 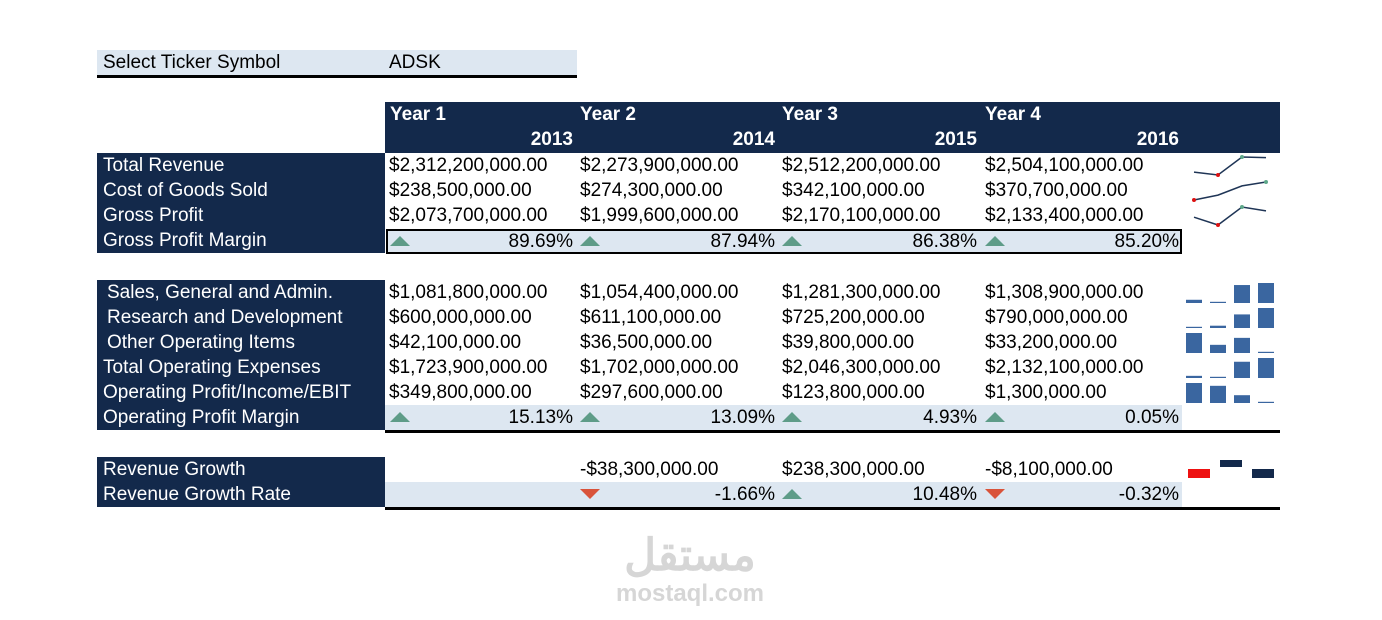 I want to click on year-value-2: 2014, so click(x=753, y=139).